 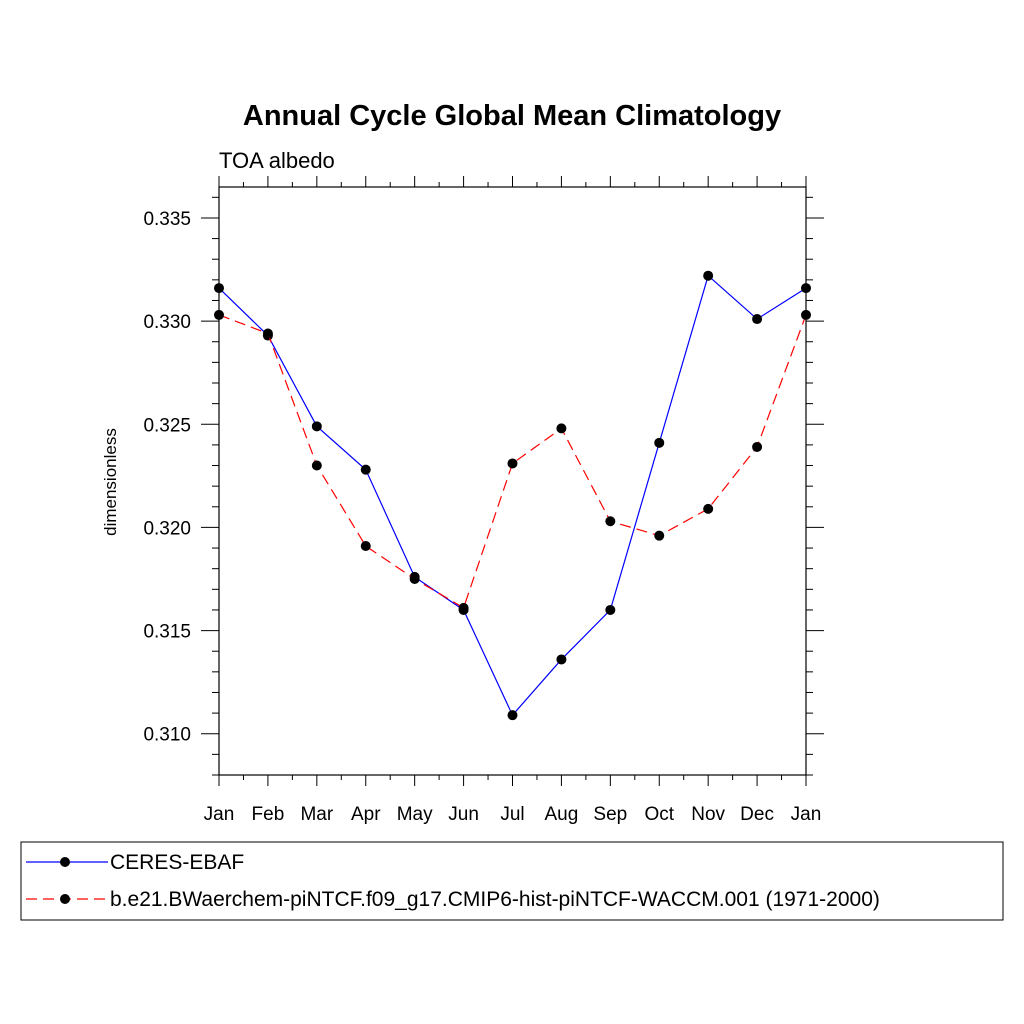 I want to click on chart-subtitle: TOA albedo, so click(x=277, y=160).